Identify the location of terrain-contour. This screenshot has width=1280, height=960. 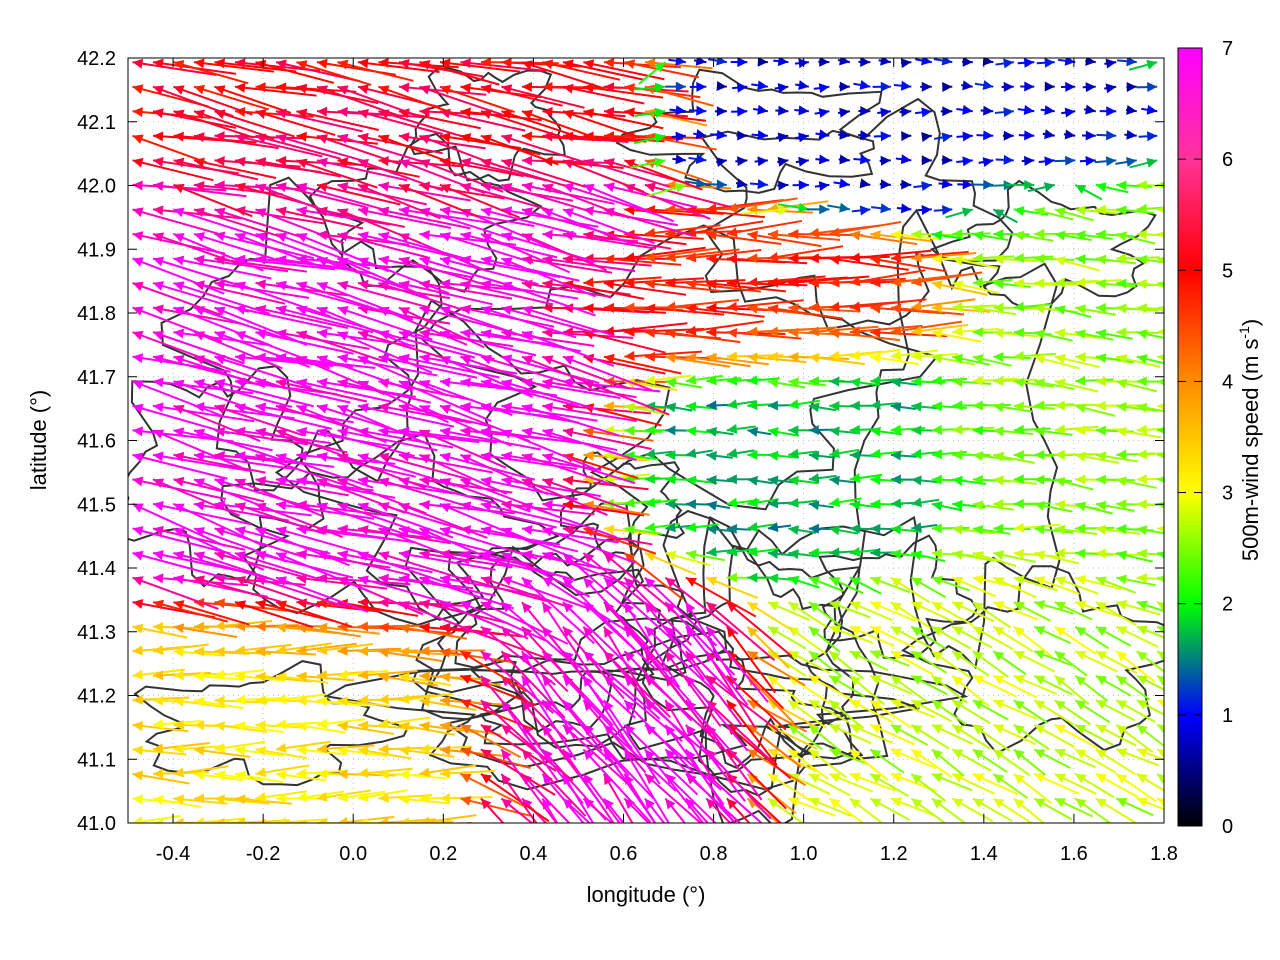
(749, 131).